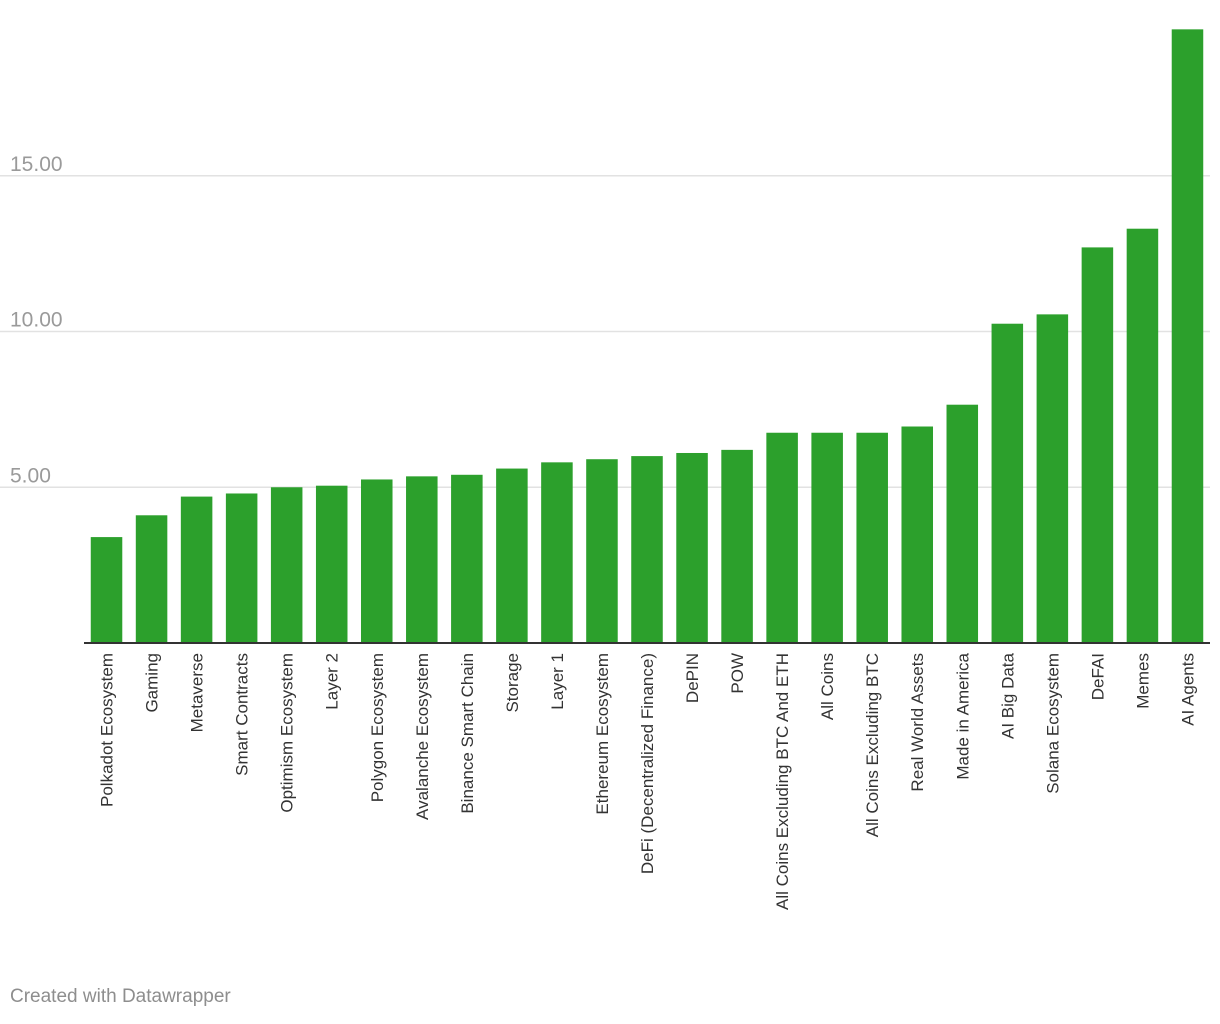 Image resolution: width=1220 pixels, height=1024 pixels. What do you see at coordinates (287, 733) in the screenshot?
I see `x-tick-label-4: Optimism Ecosystem` at bounding box center [287, 733].